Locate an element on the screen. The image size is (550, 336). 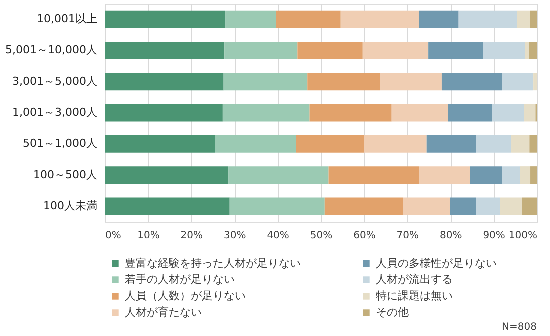
legend-label: 人員の多様性が足りない is located at coordinates (436, 263).